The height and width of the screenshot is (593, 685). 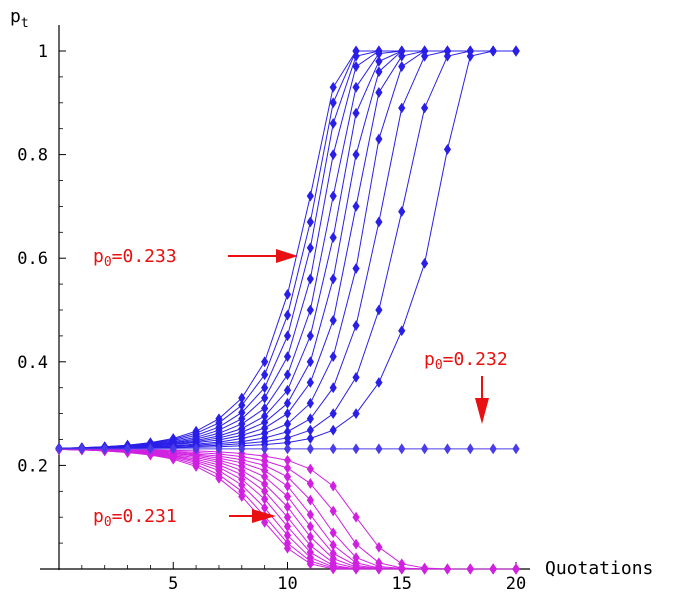 I want to click on annotation-flat-label: p0=0.232, so click(x=466, y=361).